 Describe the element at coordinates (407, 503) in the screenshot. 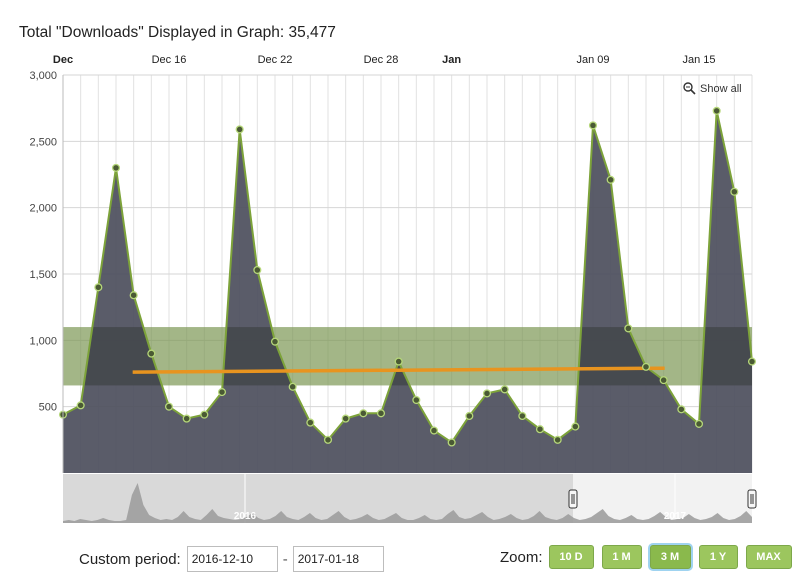

I see `navigator-series` at that location.